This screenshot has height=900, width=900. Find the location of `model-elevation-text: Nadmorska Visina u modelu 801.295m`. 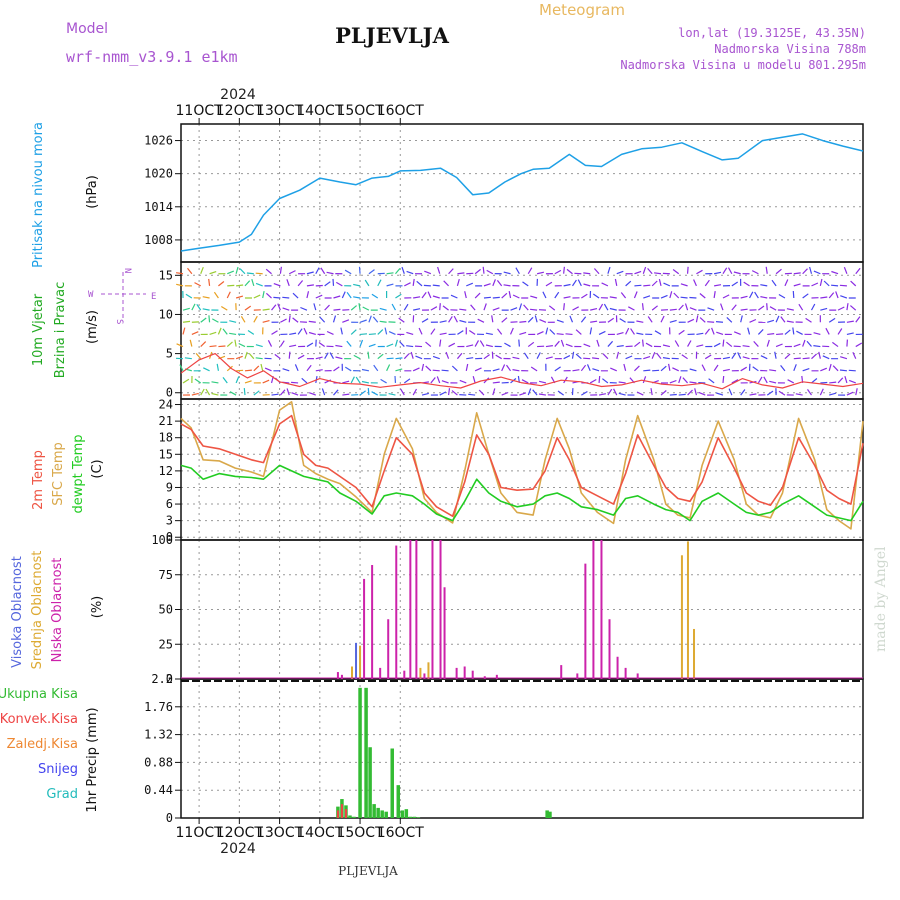

model-elevation-text: Nadmorska Visina u modelu 801.295m is located at coordinates (743, 65).